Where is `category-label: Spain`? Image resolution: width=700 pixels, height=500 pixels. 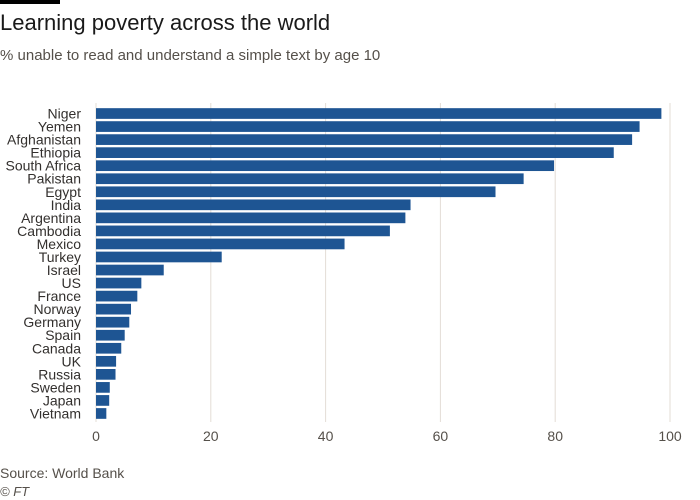 category-label: Spain is located at coordinates (63, 335).